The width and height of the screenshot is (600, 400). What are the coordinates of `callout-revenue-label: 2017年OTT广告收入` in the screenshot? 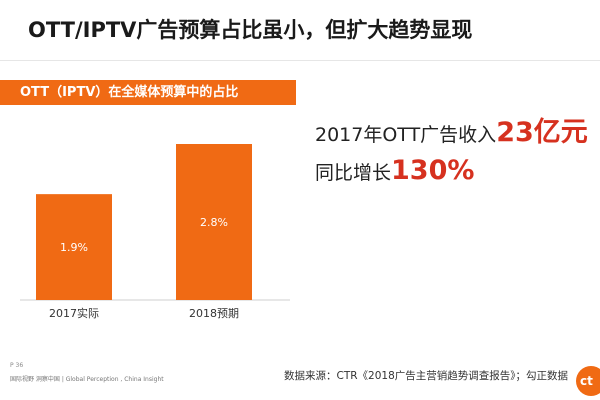 It's located at (406, 135).